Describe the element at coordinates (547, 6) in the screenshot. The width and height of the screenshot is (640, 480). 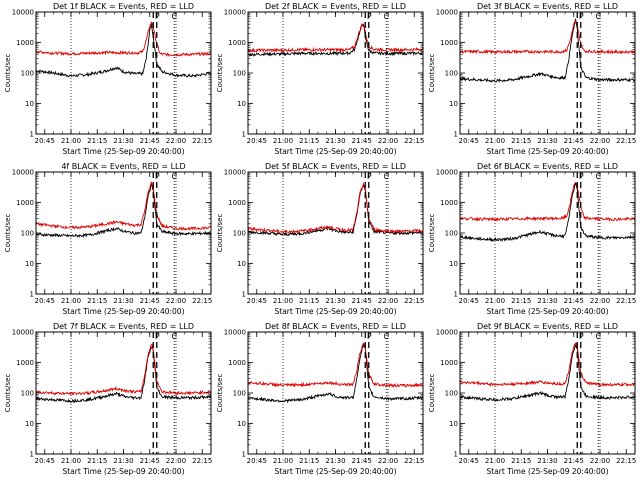
I see `panel-title: Det 3f BLACK = Events, RED = LLD` at that location.